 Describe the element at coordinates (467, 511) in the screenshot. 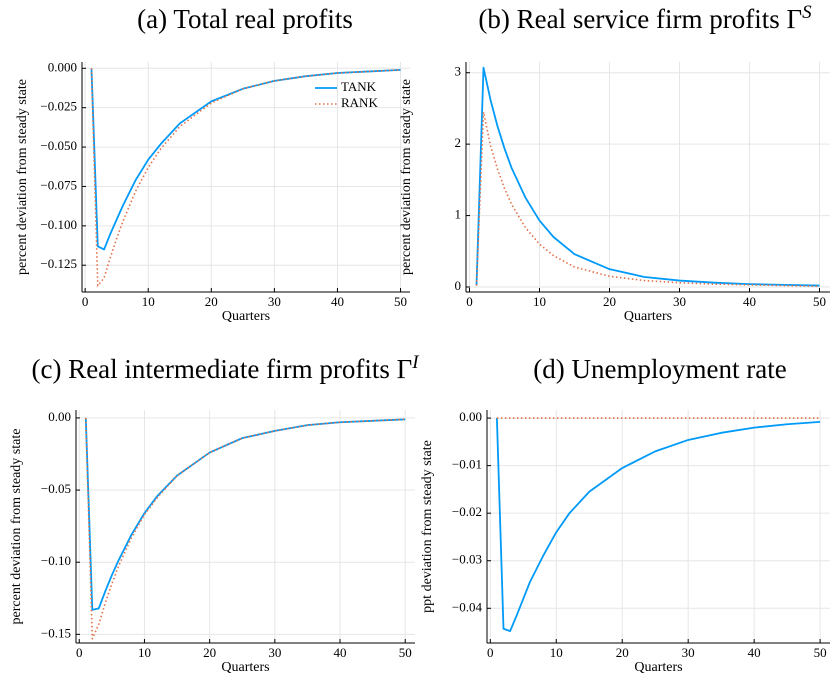

I see `y-tick-label: −0.02` at that location.